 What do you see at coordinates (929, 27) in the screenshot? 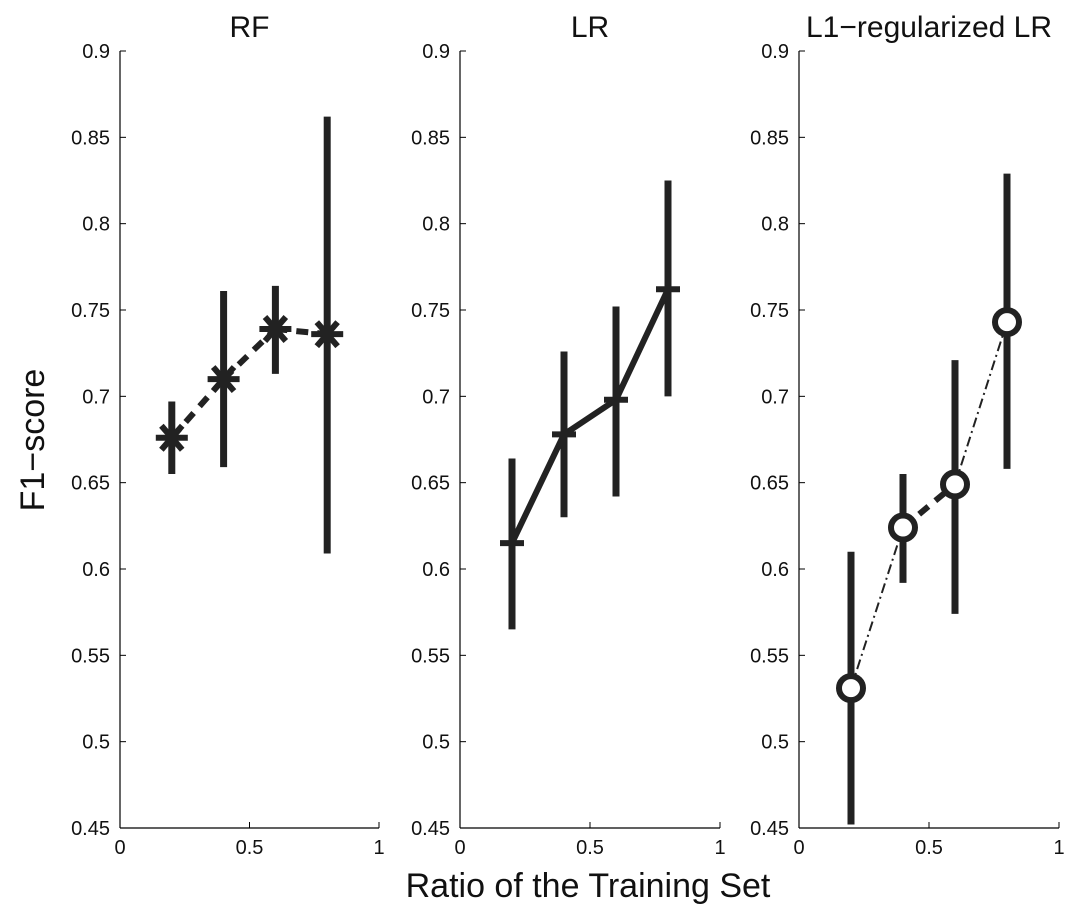
I see `panel-title: L1−regularized LR` at bounding box center [929, 27].